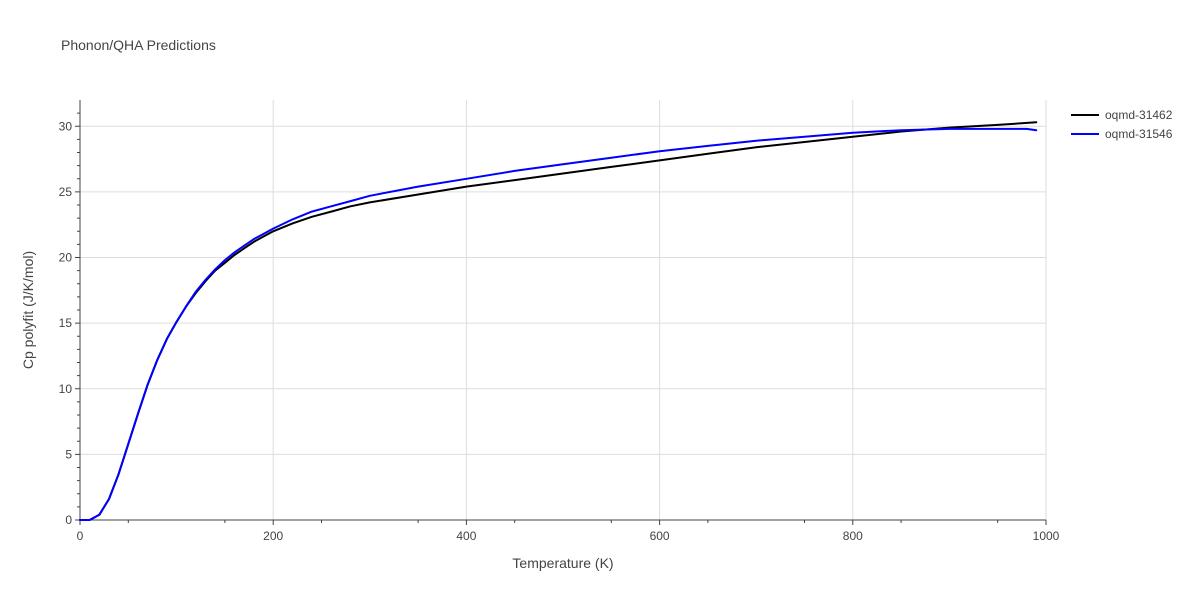  What do you see at coordinates (273, 536) in the screenshot?
I see `x-tick-label: 200` at bounding box center [273, 536].